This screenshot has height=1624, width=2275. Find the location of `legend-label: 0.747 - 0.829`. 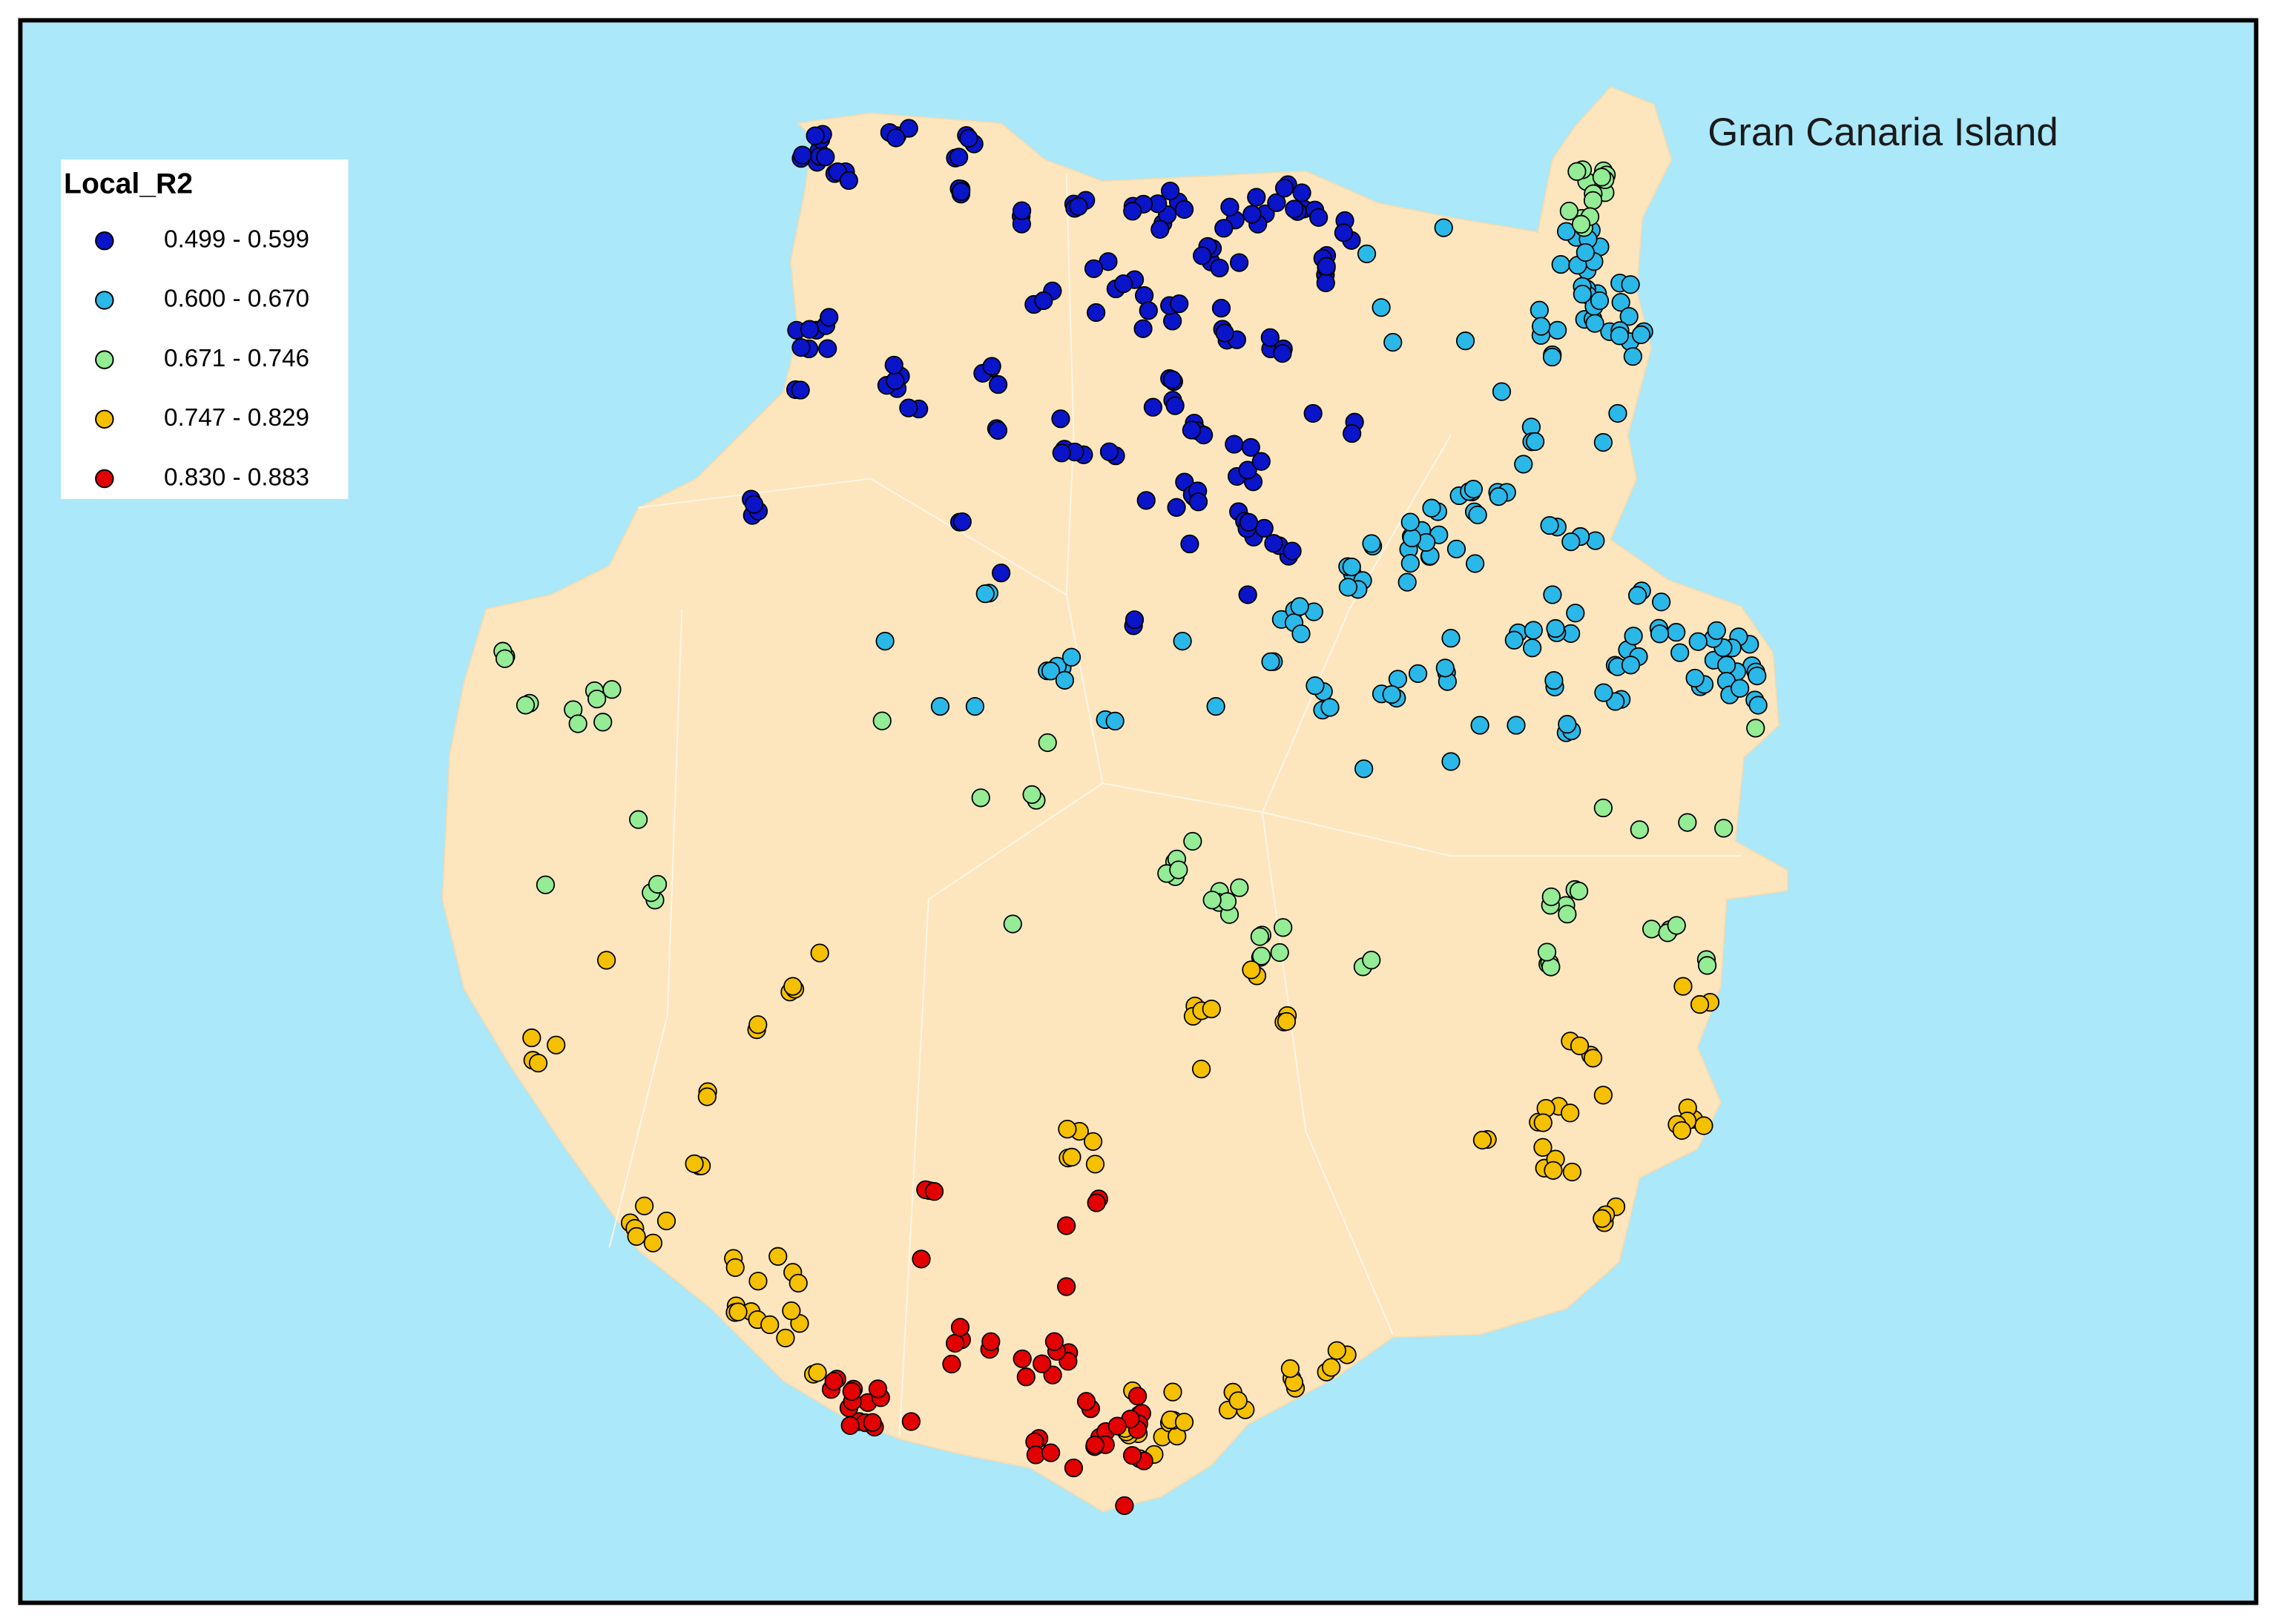

legend-label: 0.747 - 0.829 is located at coordinates (237, 418).